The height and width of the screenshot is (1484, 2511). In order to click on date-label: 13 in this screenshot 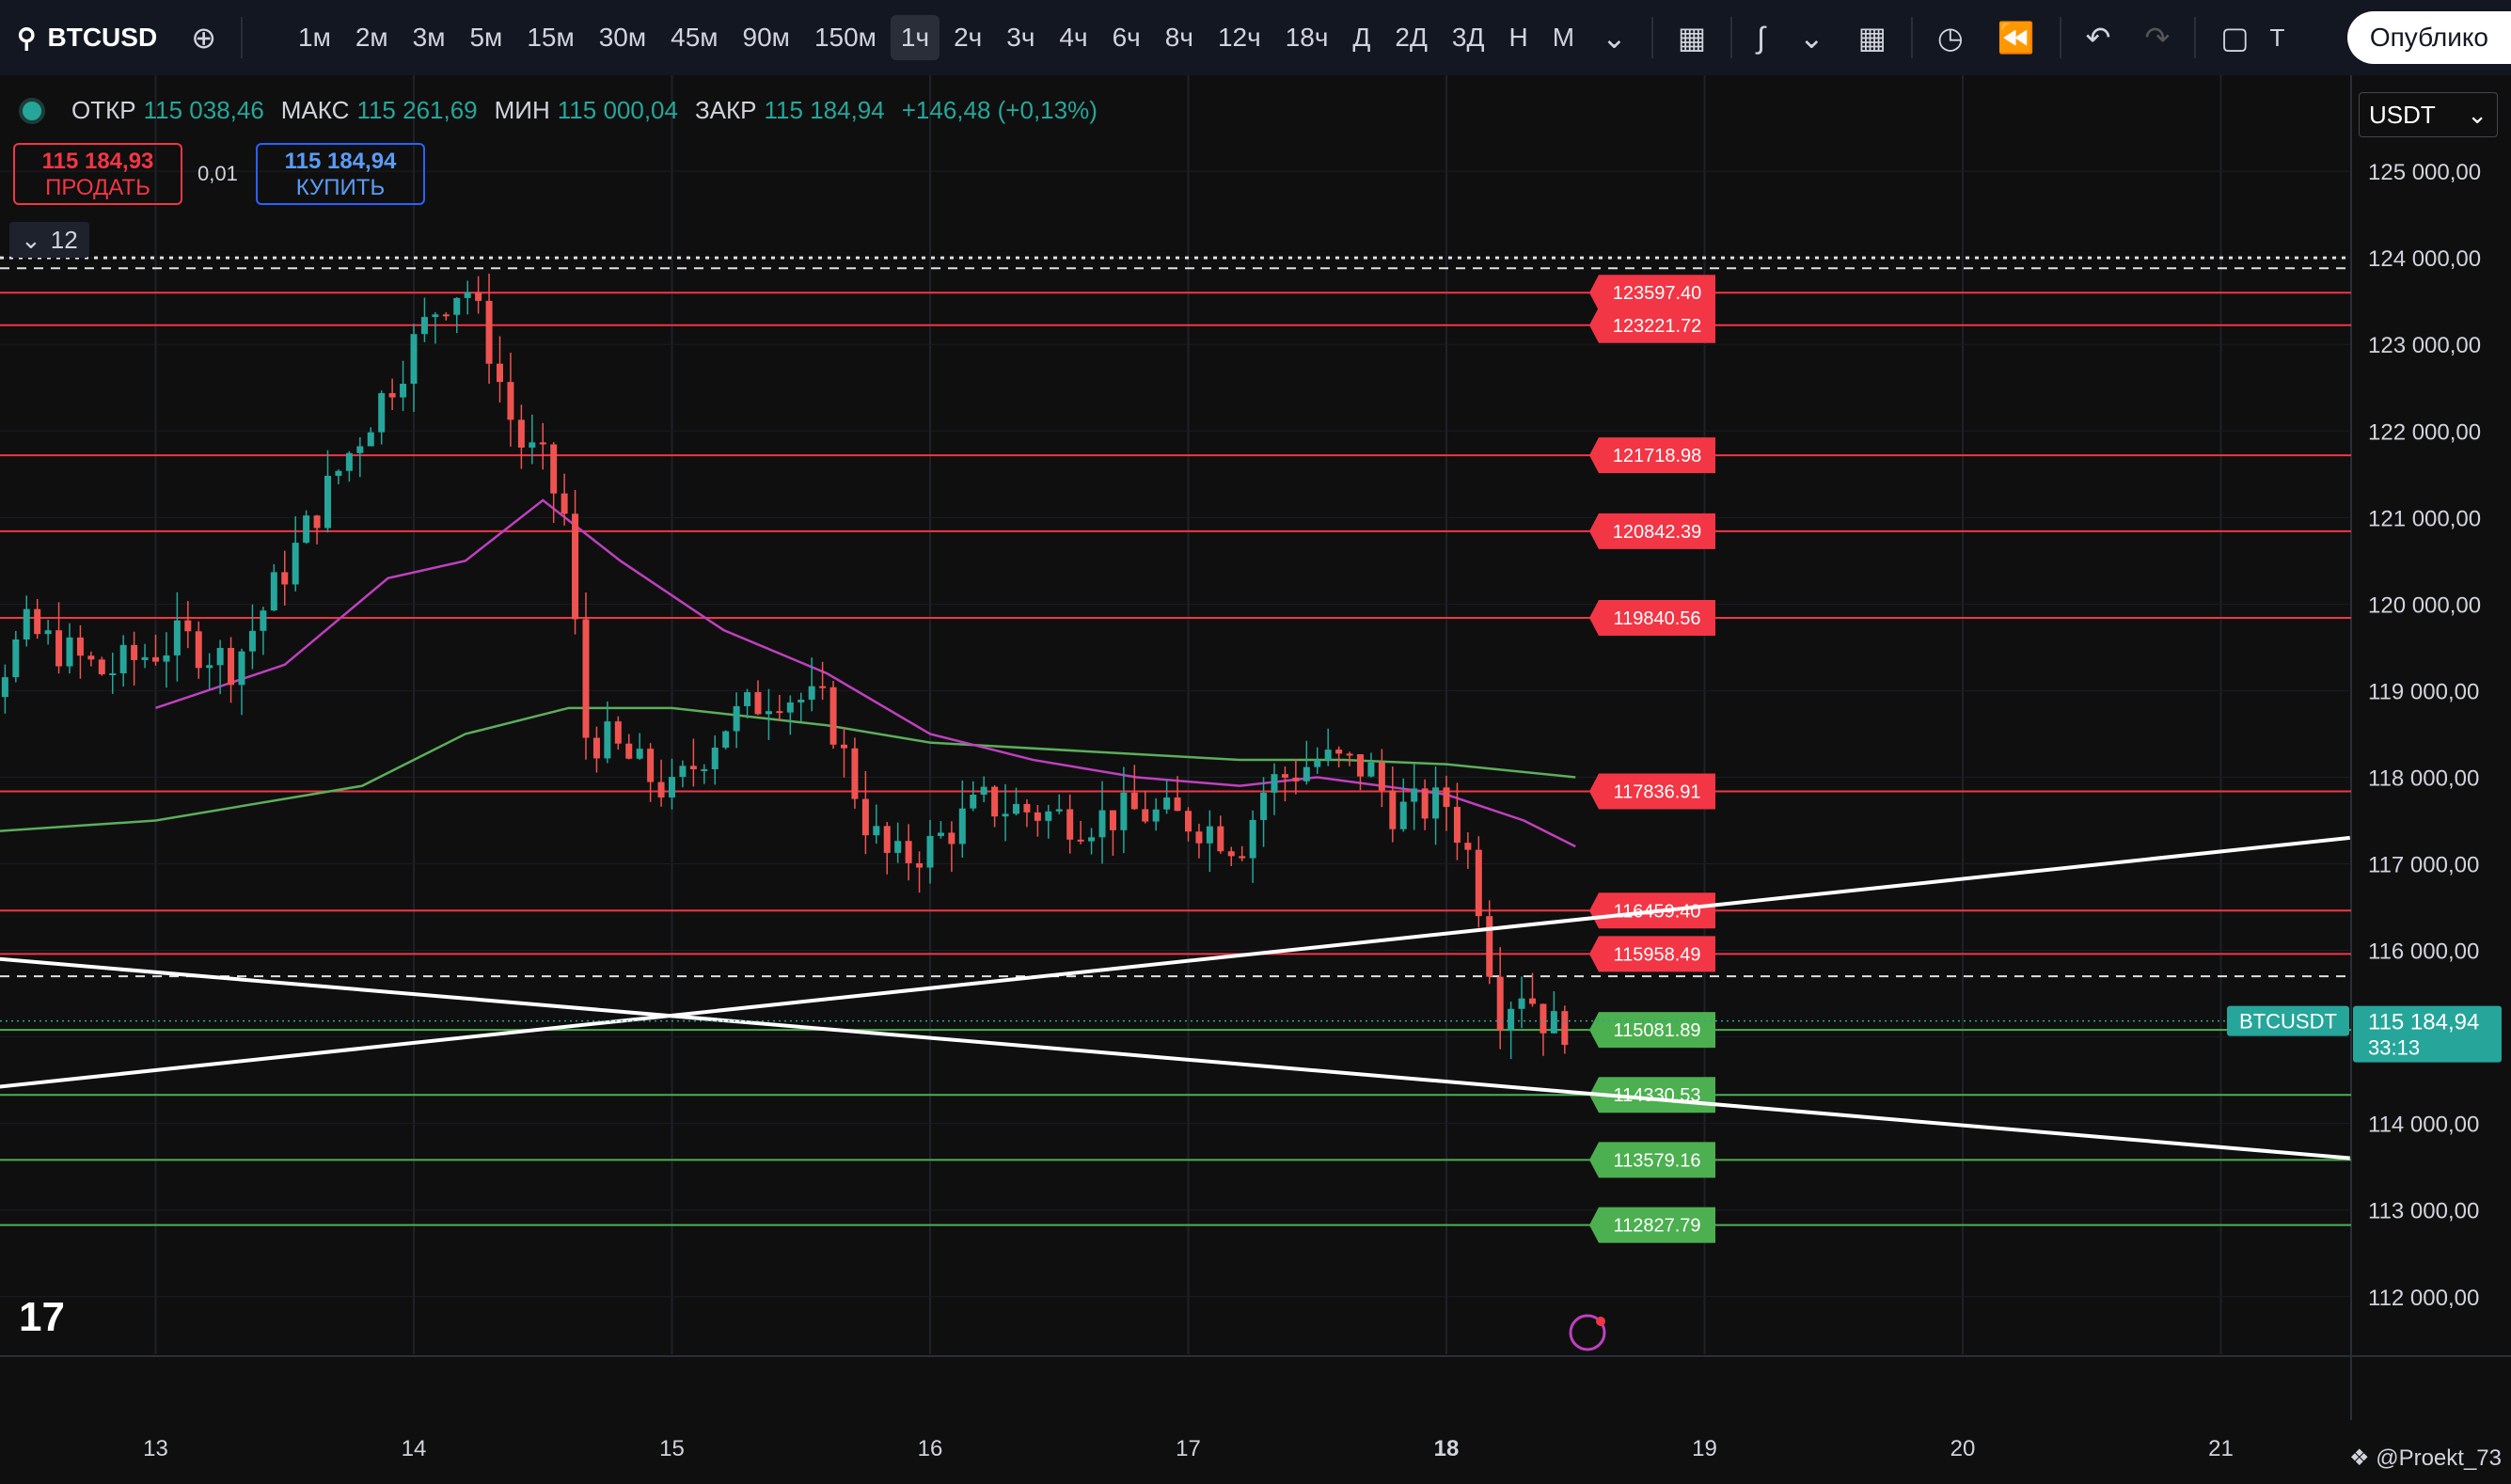, I will do `click(155, 1448)`.